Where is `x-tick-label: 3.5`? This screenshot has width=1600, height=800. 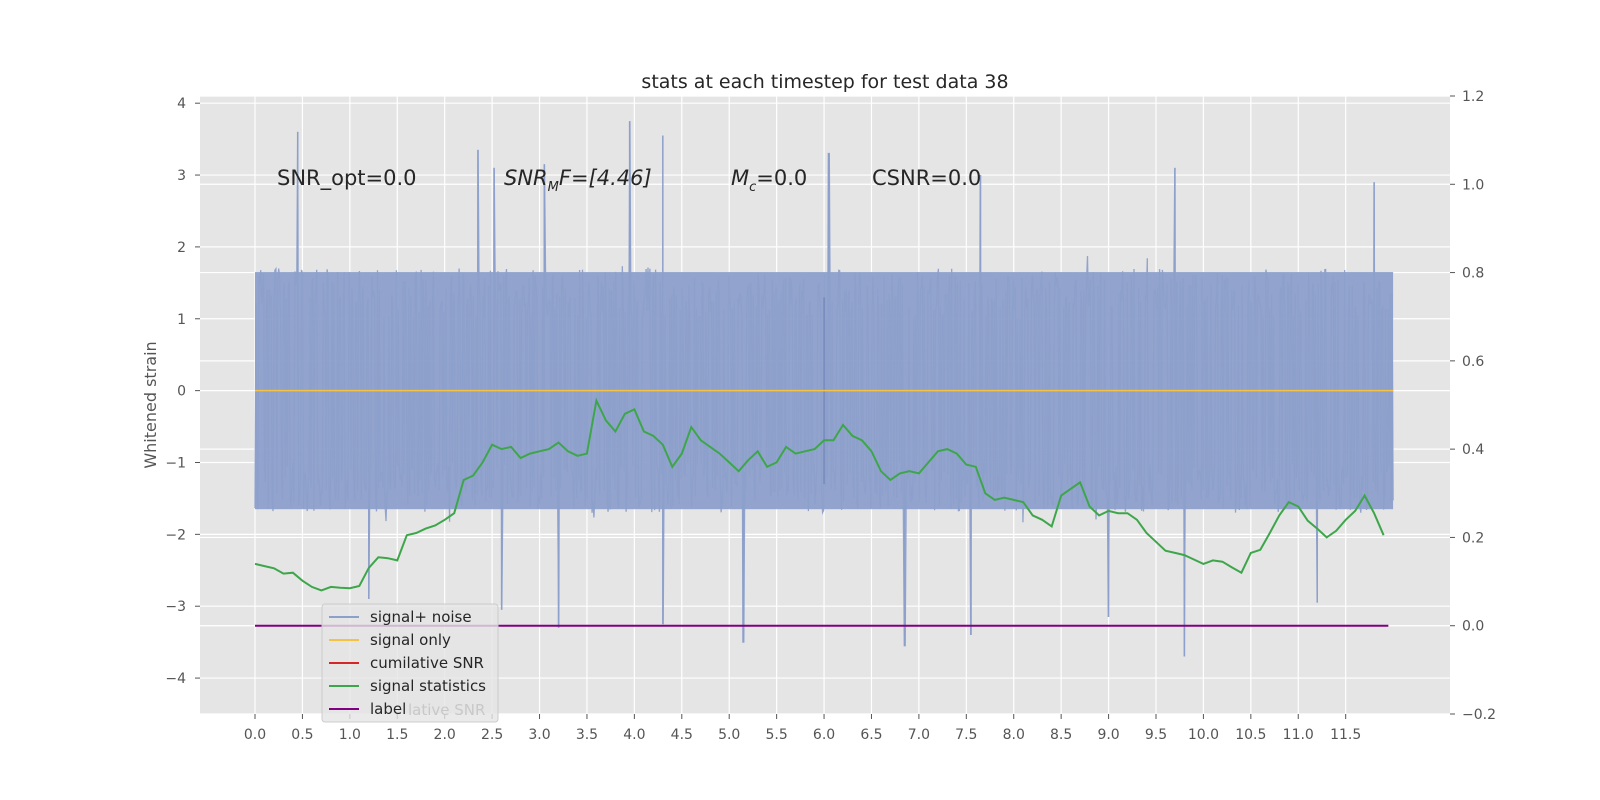
x-tick-label: 3.5 is located at coordinates (587, 735).